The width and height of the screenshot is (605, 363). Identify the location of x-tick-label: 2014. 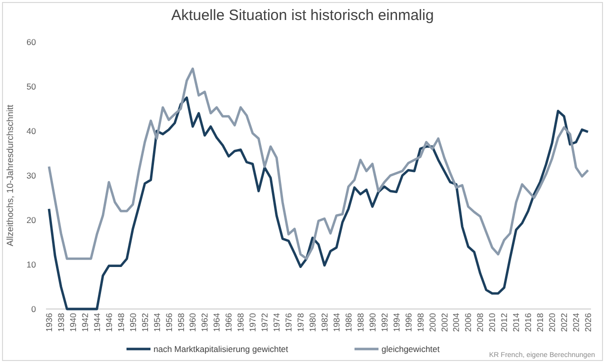
(516, 322).